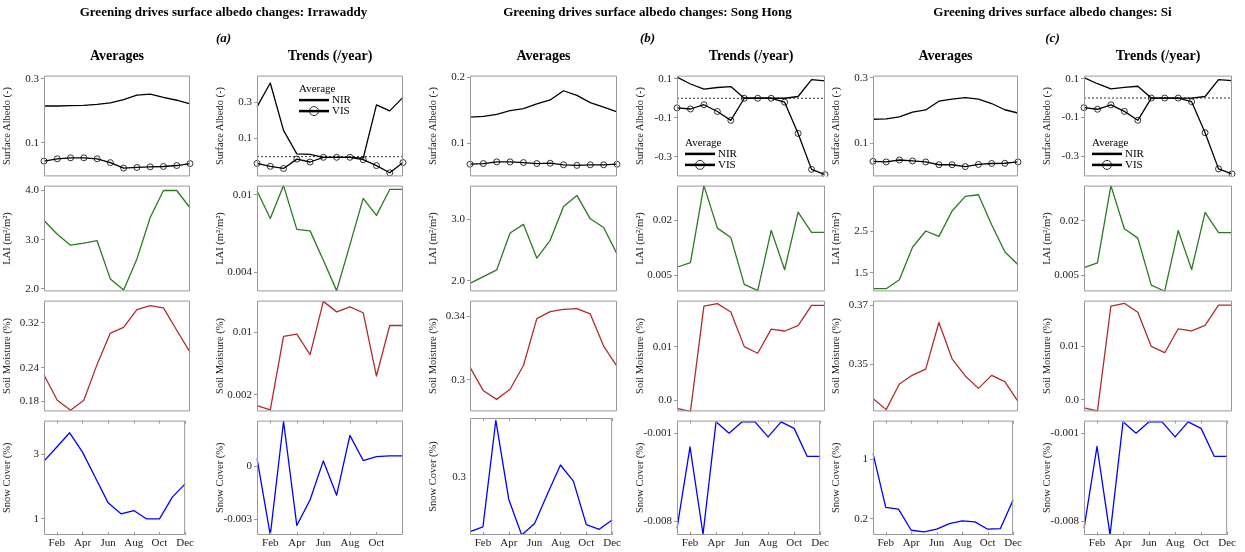 This screenshot has width=1245, height=552. I want to click on y-tick-label: 0.37, so click(858, 303).